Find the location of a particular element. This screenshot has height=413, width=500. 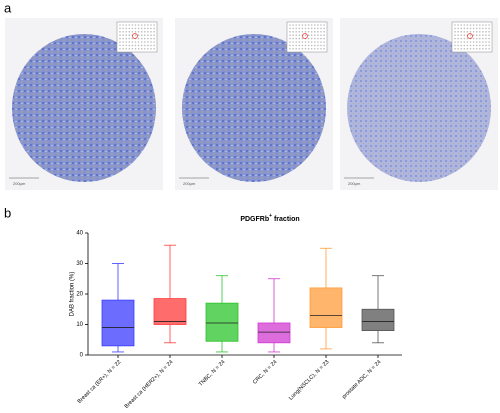

y-tick-label: 40 is located at coordinates (79, 234).